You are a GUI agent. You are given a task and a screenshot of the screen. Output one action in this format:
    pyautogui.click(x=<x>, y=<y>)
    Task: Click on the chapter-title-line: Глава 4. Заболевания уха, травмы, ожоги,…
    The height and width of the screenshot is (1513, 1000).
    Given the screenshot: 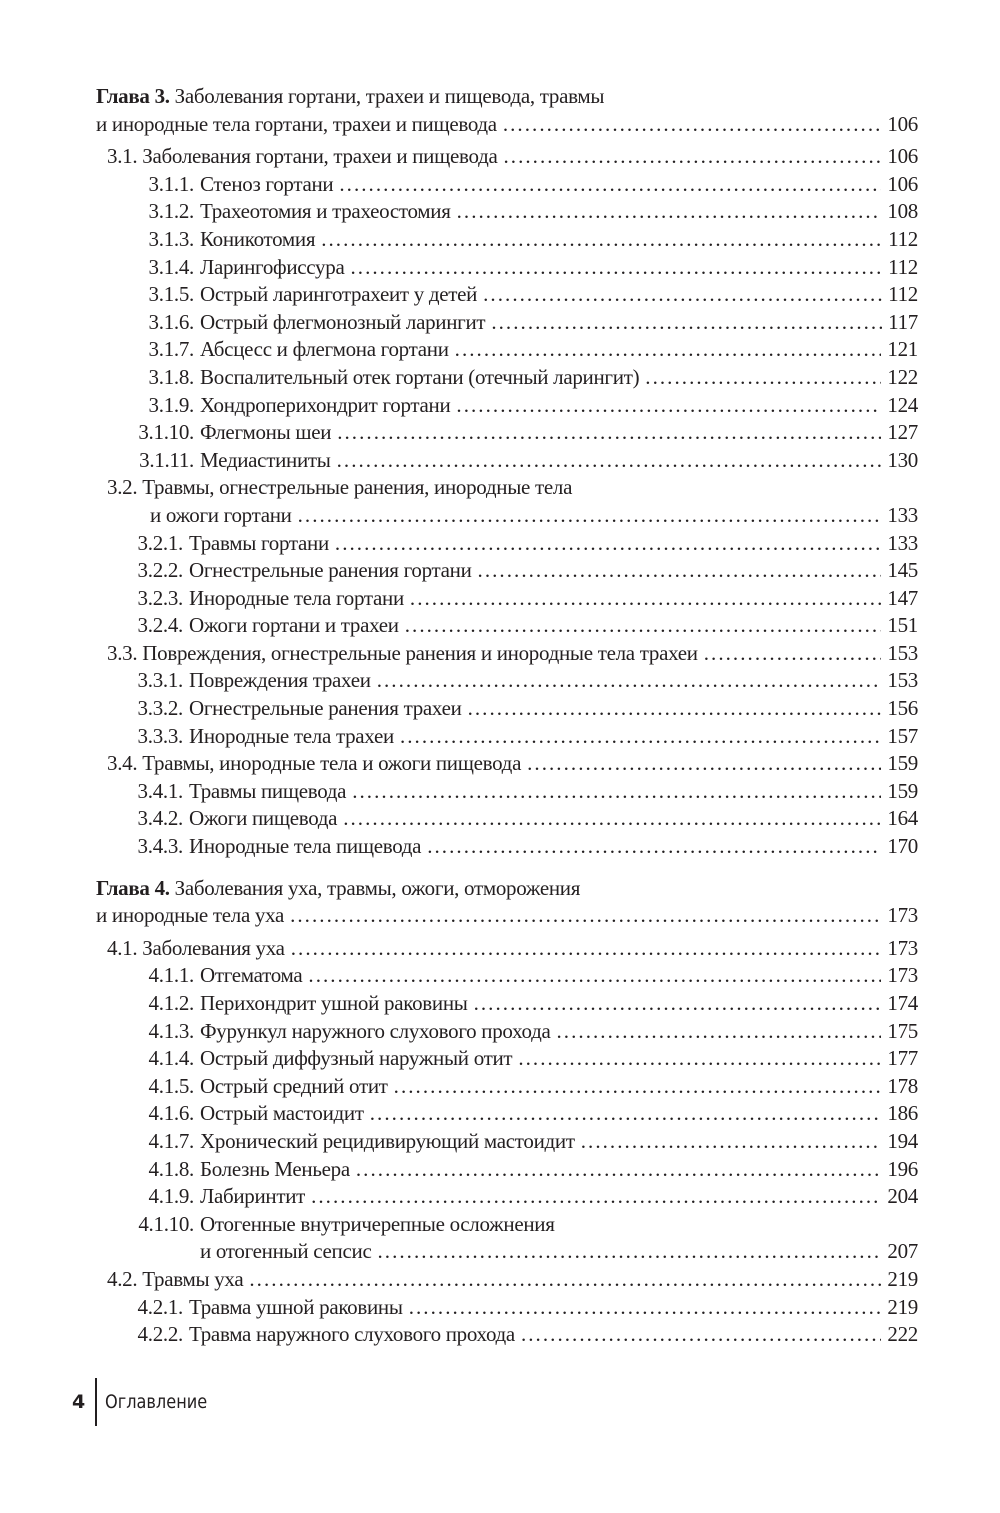 What is the action you would take?
    pyautogui.click(x=507, y=889)
    